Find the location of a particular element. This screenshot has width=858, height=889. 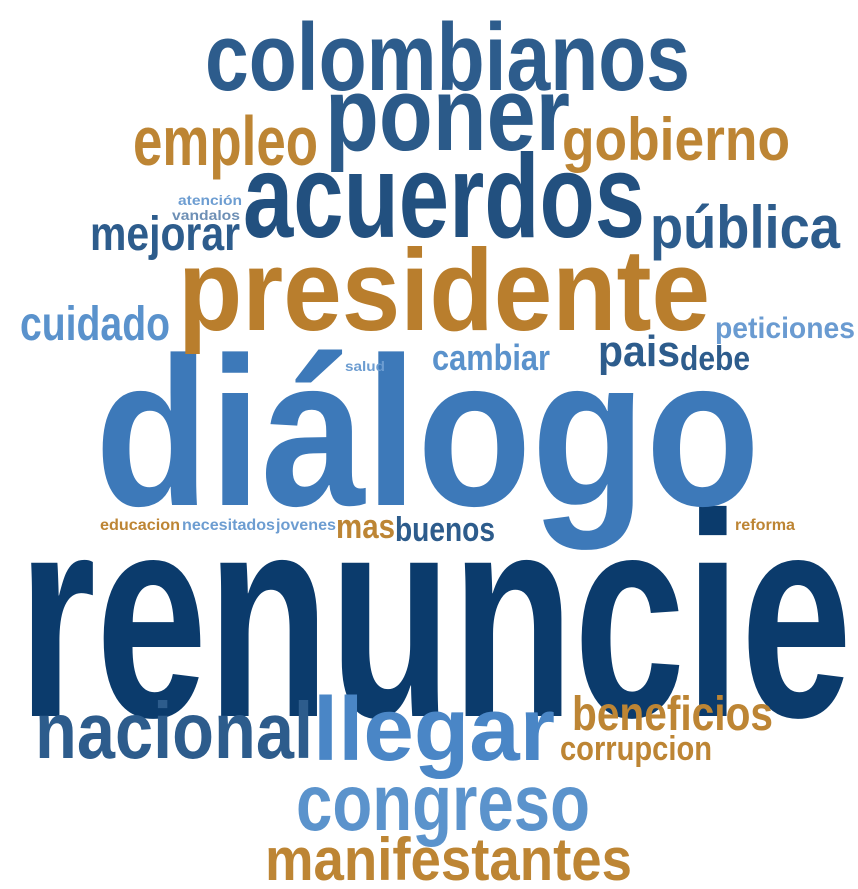

word: empleo is located at coordinates (225, 141).